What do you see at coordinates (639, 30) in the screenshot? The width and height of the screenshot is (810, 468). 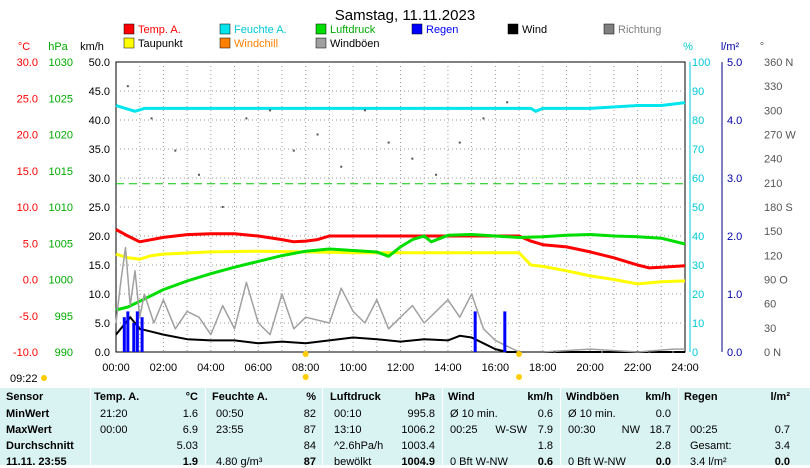 I see `legend-label: Richtung` at bounding box center [639, 30].